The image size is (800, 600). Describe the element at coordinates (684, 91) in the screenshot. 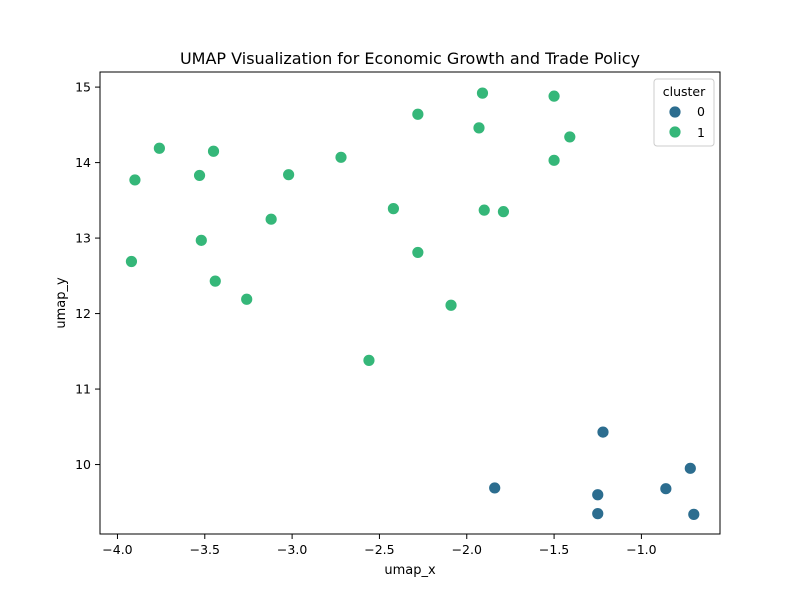

I see `legend-title: cluster` at that location.